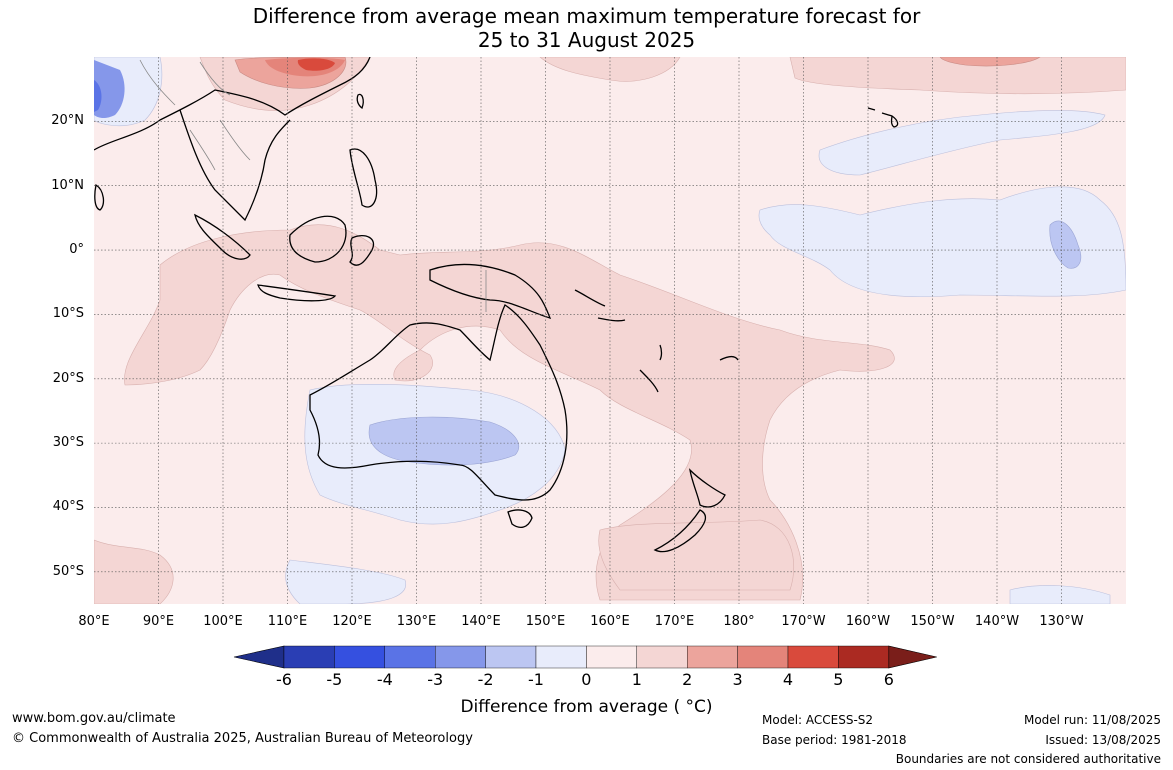 The width and height of the screenshot is (1173, 770). Describe the element at coordinates (888, 679) in the screenshot. I see `colorbar-tick-label: 6` at that location.